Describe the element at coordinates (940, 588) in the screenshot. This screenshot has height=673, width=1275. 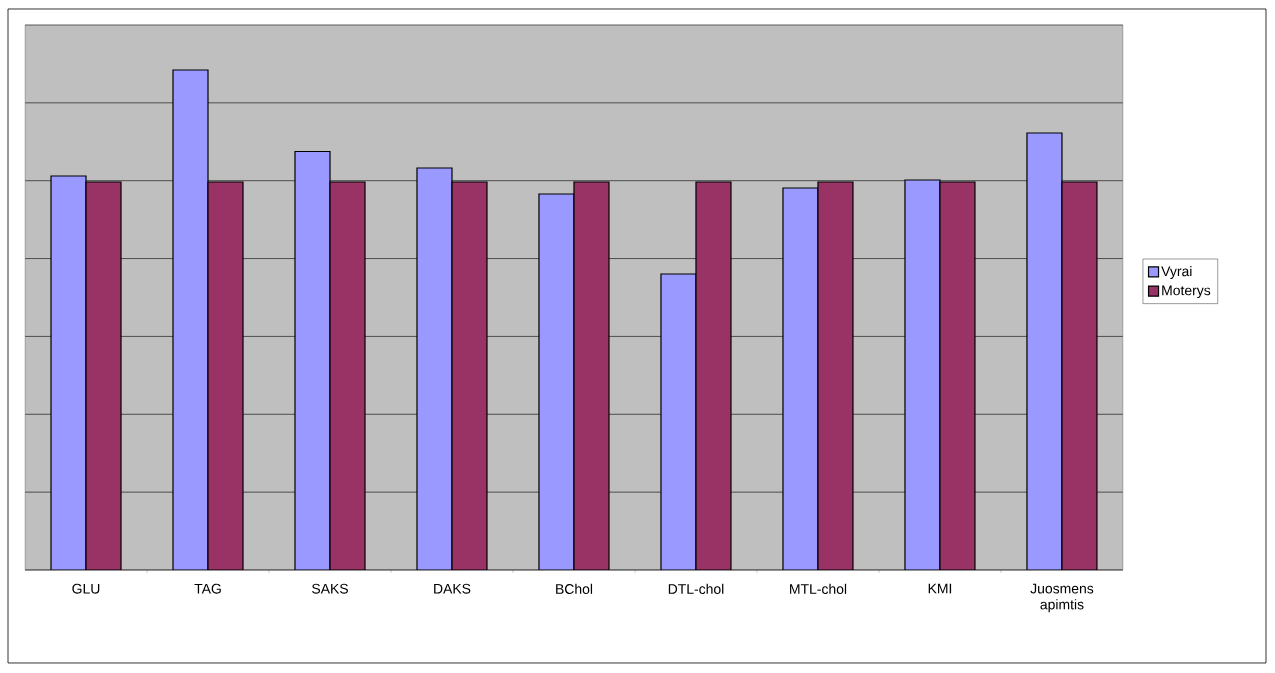
I see `x-tick-label: KMI` at that location.